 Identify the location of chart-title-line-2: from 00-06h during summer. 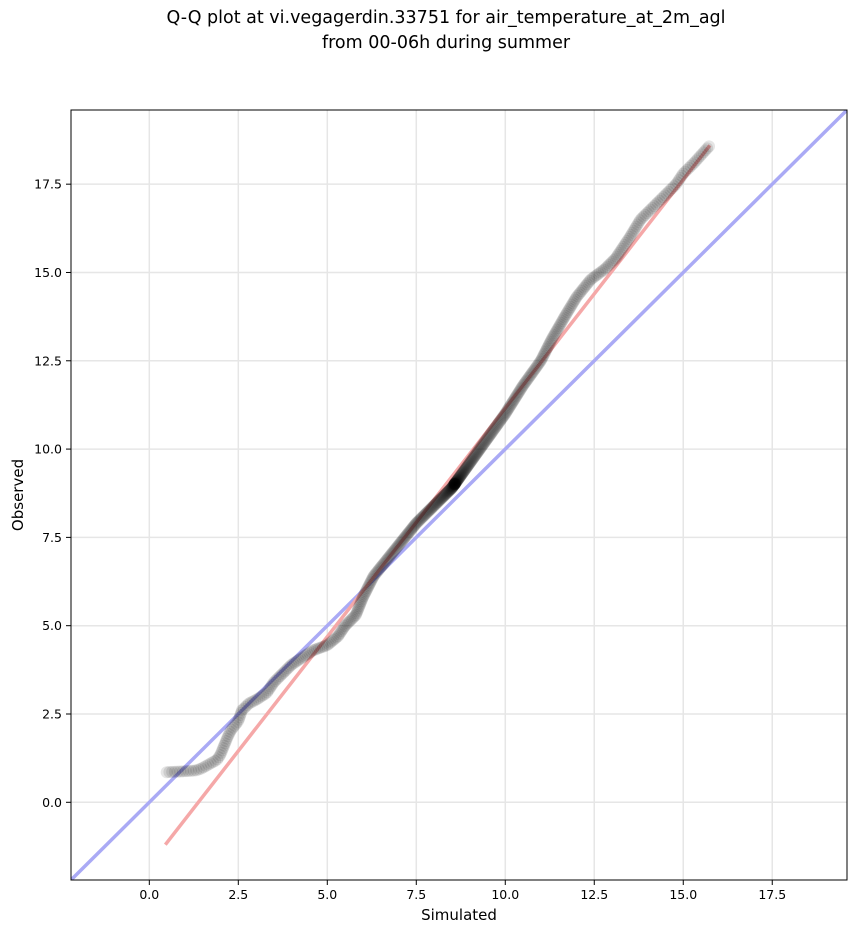
(446, 43).